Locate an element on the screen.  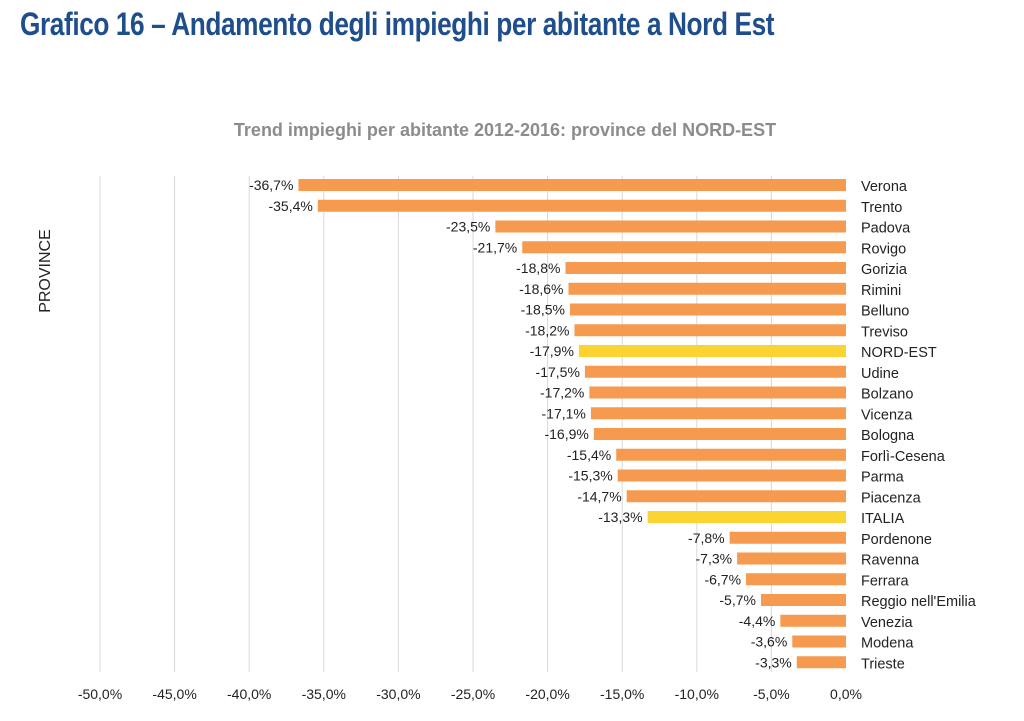
x-tick-label: -15,0% is located at coordinates (622, 694).